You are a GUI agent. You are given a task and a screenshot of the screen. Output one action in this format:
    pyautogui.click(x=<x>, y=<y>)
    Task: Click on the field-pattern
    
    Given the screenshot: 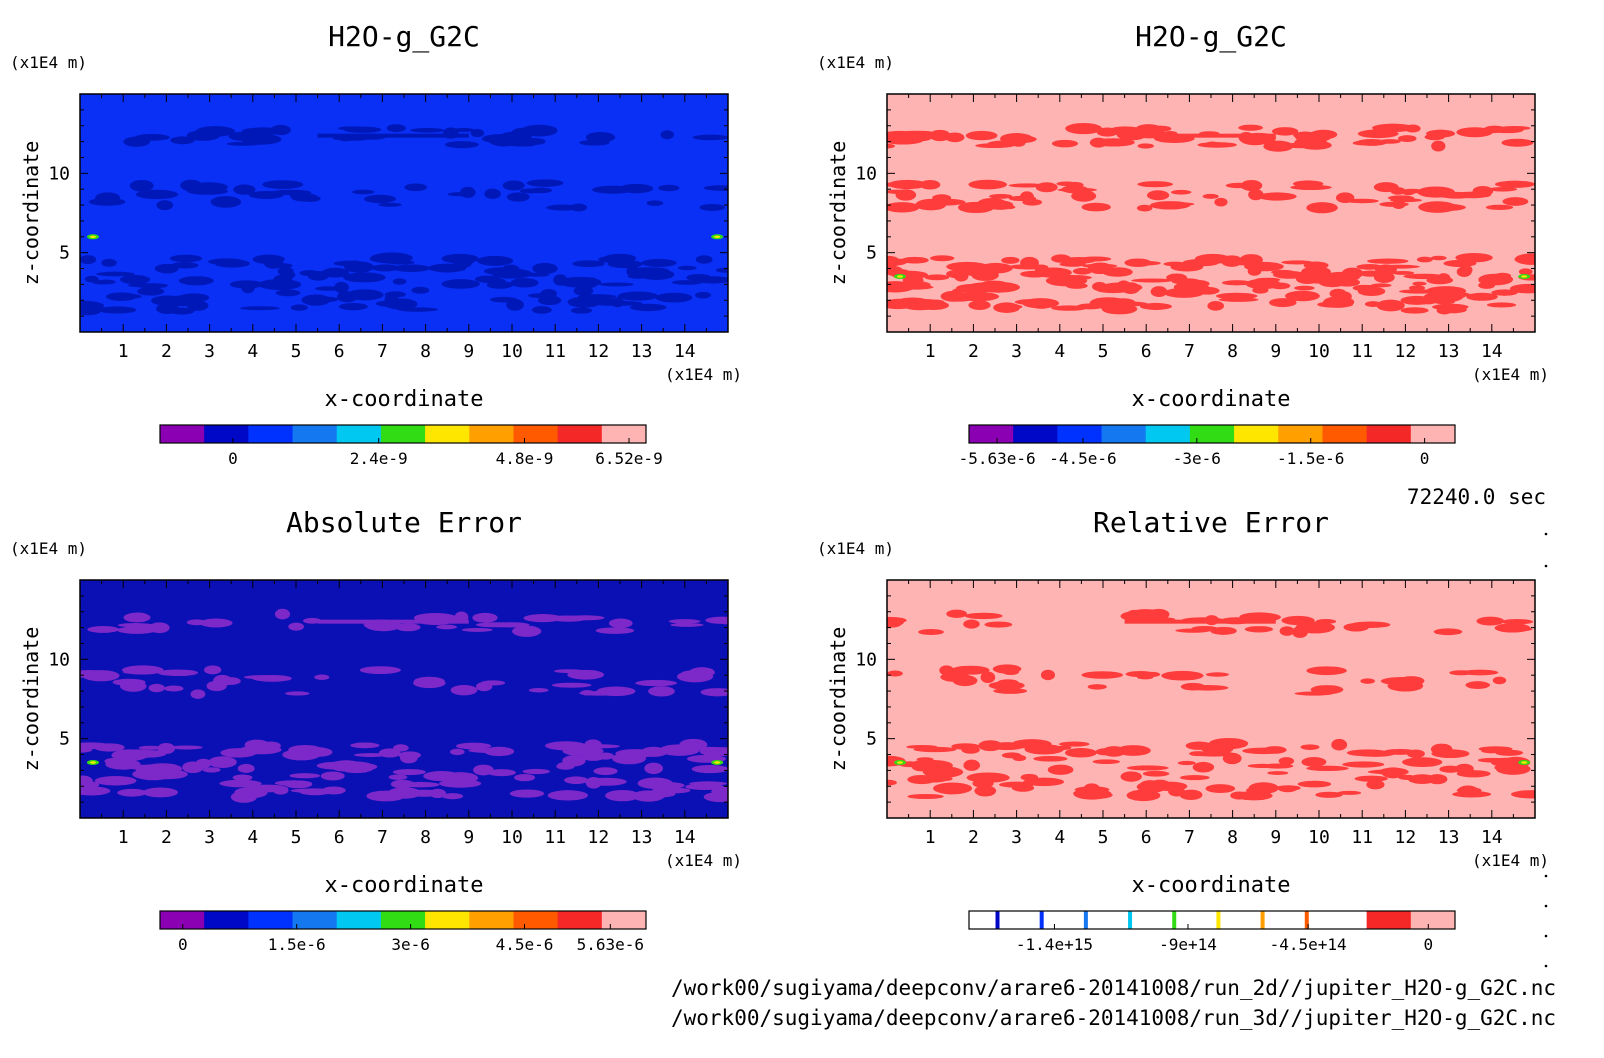 What is the action you would take?
    pyautogui.click(x=404, y=705)
    